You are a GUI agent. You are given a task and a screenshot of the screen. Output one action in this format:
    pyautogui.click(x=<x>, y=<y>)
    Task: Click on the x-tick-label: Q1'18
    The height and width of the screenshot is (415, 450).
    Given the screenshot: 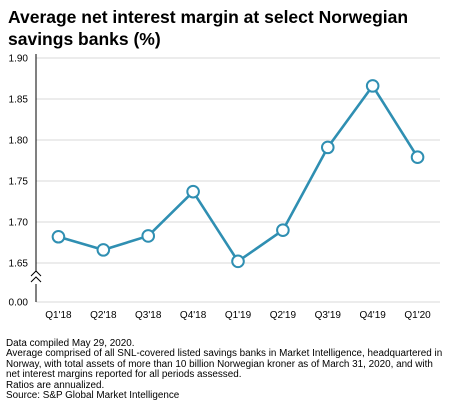 What is the action you would take?
    pyautogui.click(x=58, y=315)
    